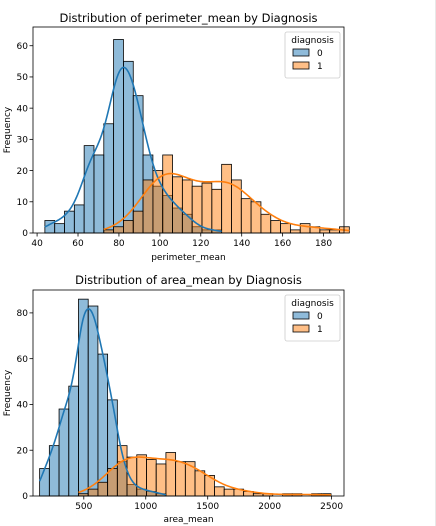  What do you see at coordinates (269, 507) in the screenshot?
I see `x-tick-label: 2000` at bounding box center [269, 507].